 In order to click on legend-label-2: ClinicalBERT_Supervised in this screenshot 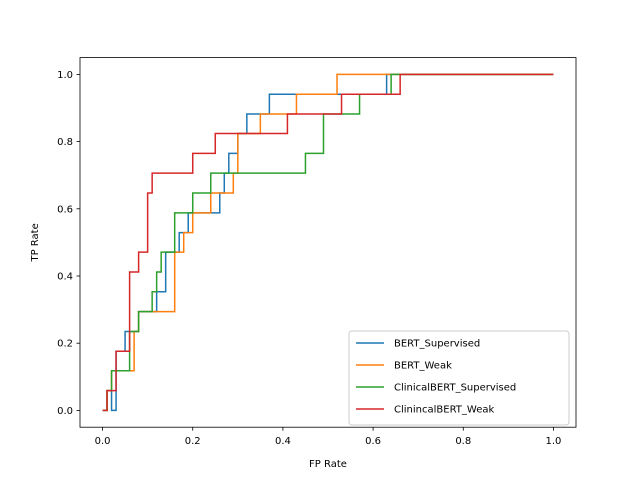, I will do `click(455, 388)`.